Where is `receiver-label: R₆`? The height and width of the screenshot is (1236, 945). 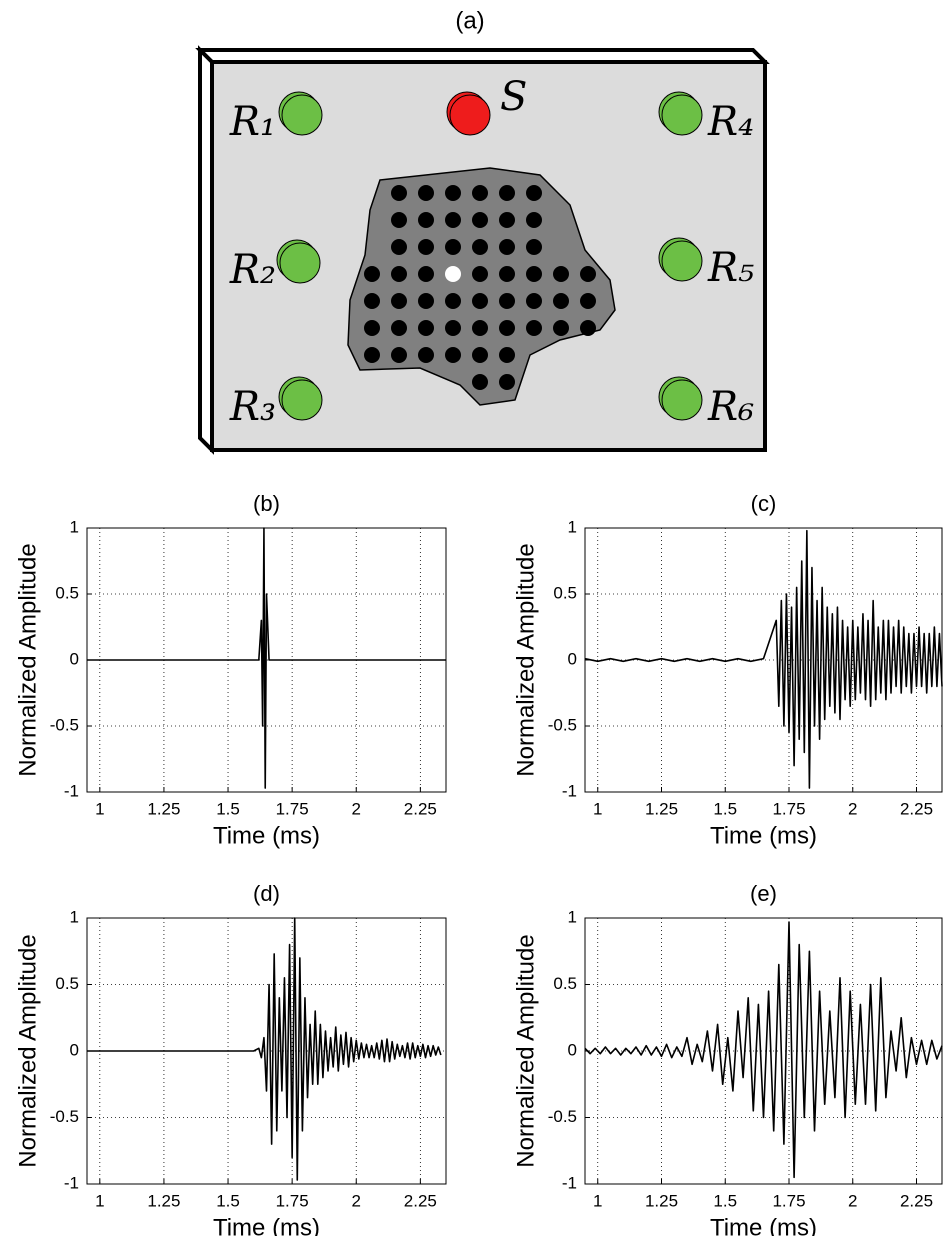
receiver-label: R₆ is located at coordinates (730, 407).